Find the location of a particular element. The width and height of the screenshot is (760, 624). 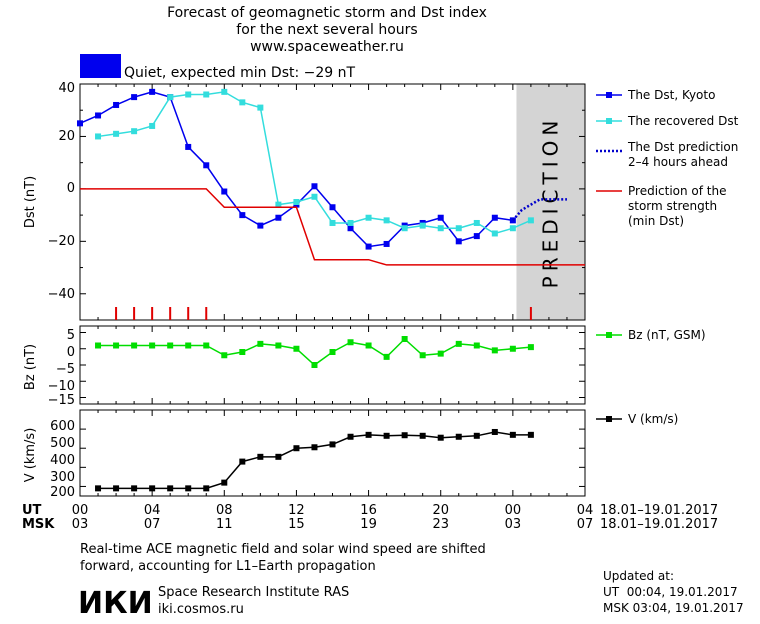

status-text: Quiet, expected min Dst: −29 nT is located at coordinates (240, 73).